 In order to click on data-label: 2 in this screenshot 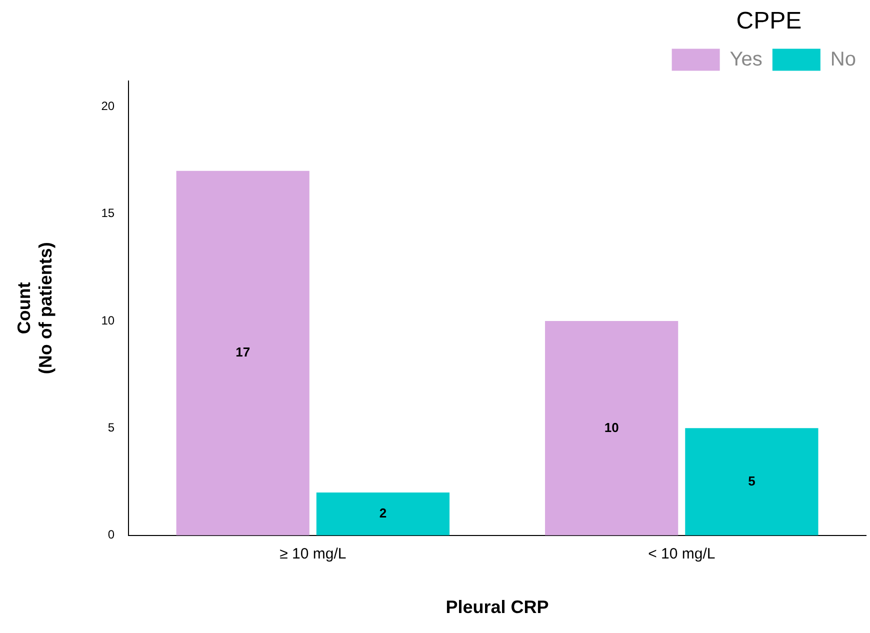, I will do `click(383, 513)`.